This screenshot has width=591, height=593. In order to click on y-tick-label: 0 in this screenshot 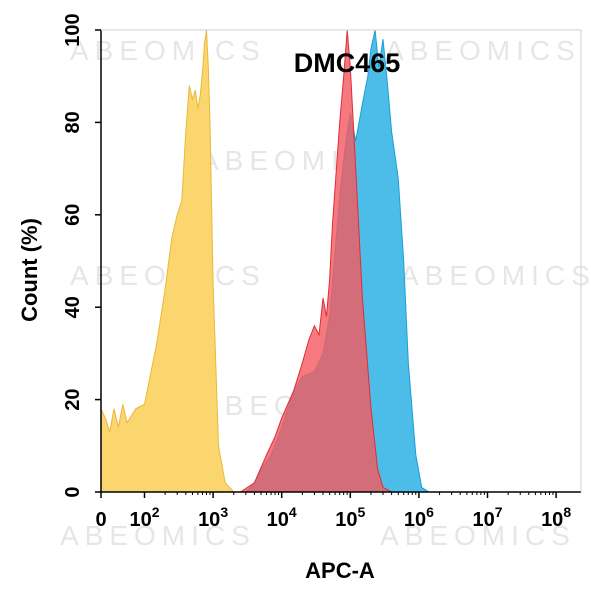, I will do `click(73, 491)`.